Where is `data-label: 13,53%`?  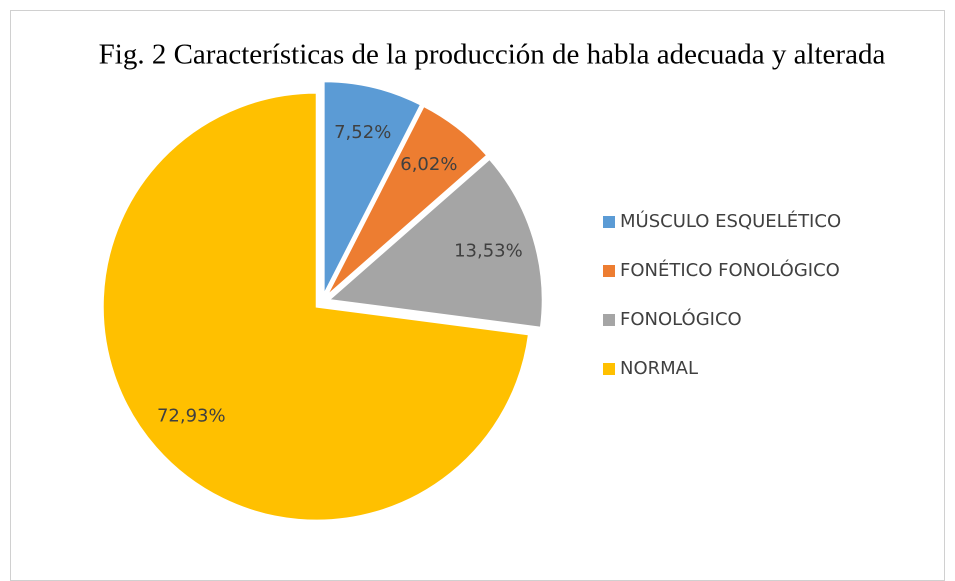
data-label: 13,53% is located at coordinates (488, 250).